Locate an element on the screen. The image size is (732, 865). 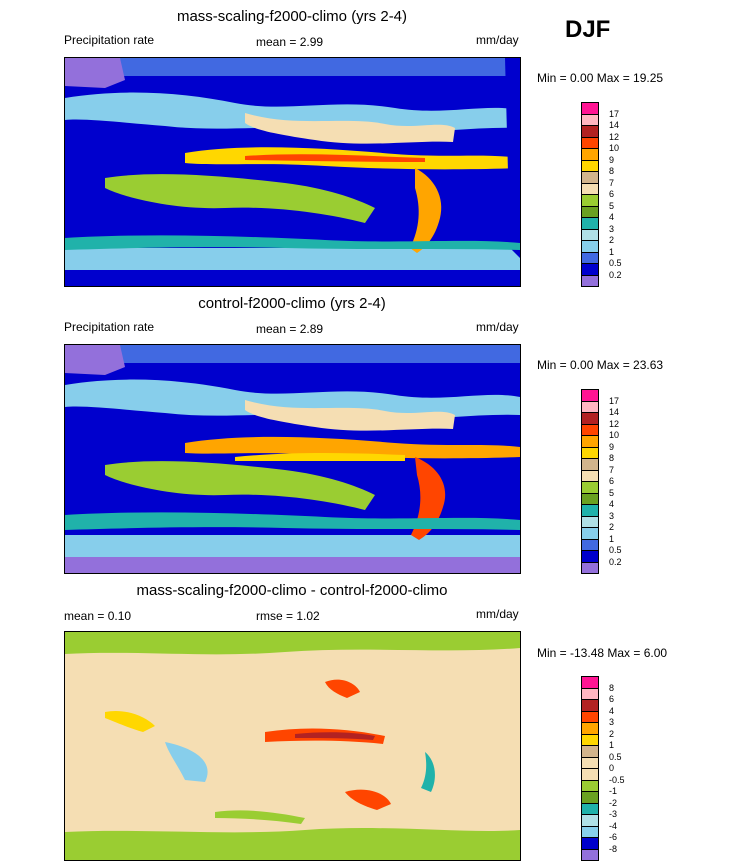
colorbar-3-tick-label: 0 is located at coordinates (612, 768).